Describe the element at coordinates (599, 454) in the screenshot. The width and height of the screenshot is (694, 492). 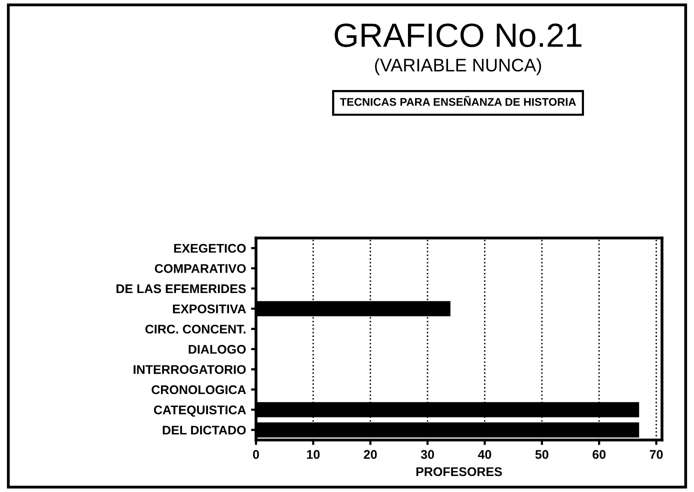
I see `x-tick-label: 60` at that location.